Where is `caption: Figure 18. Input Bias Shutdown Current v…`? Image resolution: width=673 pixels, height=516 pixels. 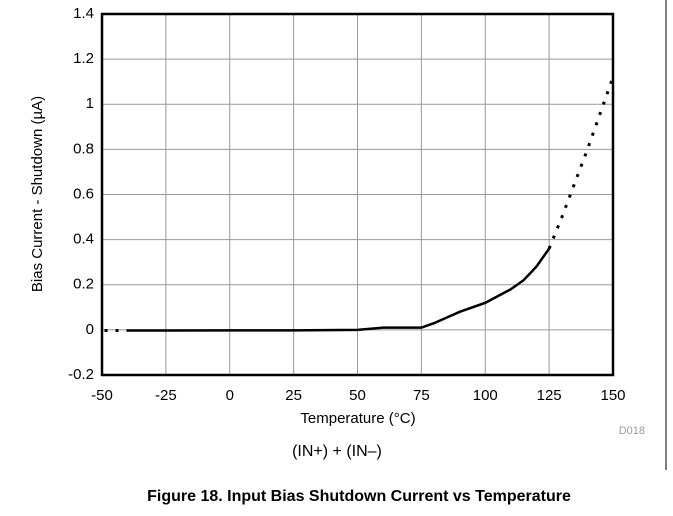 caption: Figure 18. Input Bias Shutdown Current v… is located at coordinates (359, 496).